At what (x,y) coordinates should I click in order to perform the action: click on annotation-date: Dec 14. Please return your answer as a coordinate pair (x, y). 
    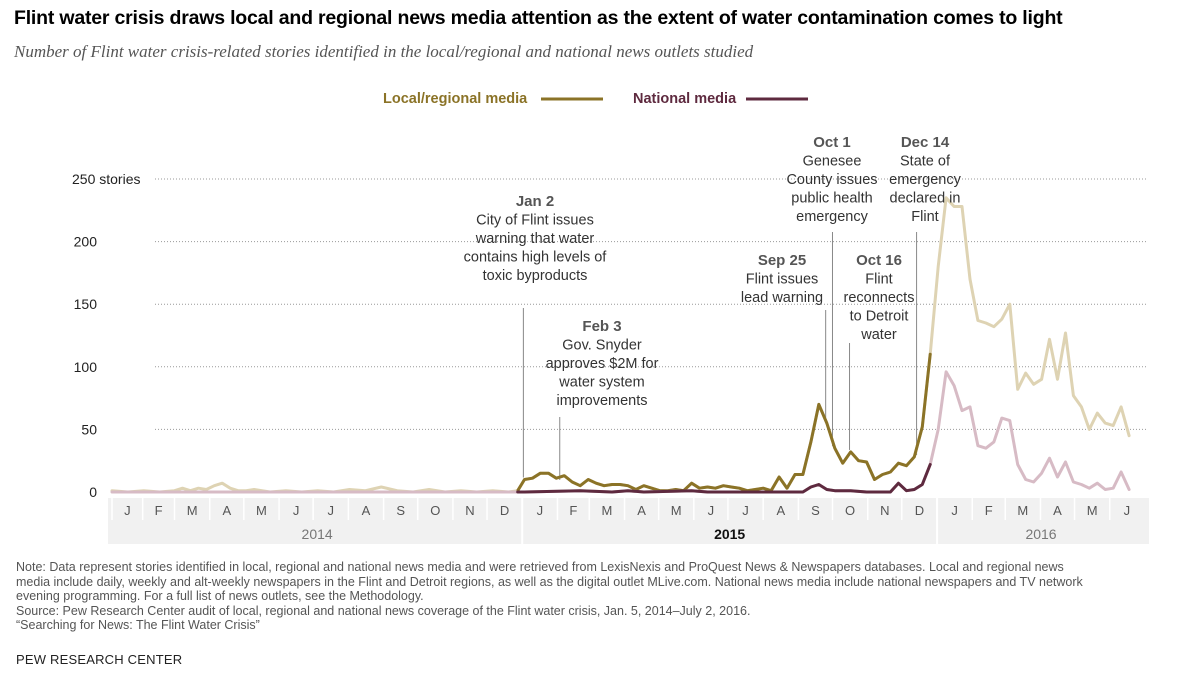
    Looking at the image, I should click on (925, 142).